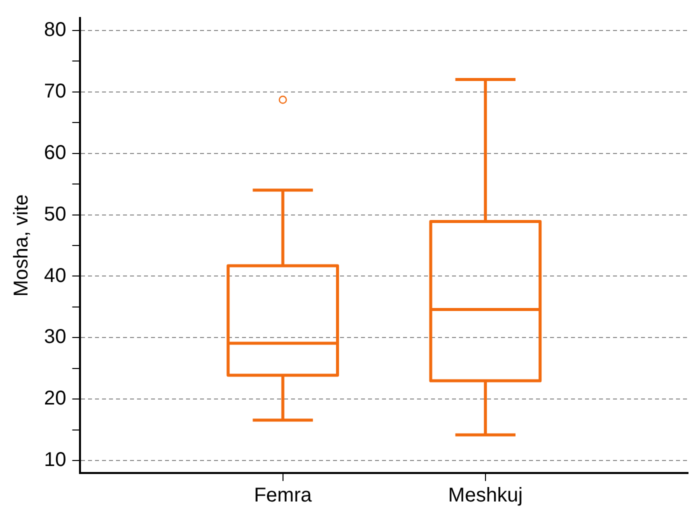  What do you see at coordinates (283, 495) in the screenshot?
I see `x-tick-label: Femra` at bounding box center [283, 495].